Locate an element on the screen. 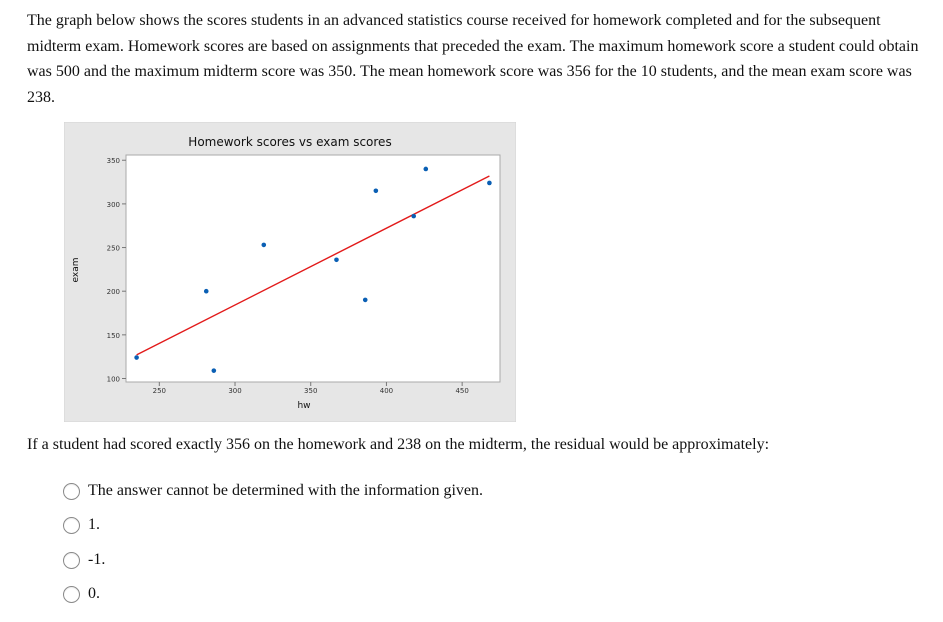 The height and width of the screenshot is (622, 943). x-tick-label: 300 is located at coordinates (234, 391).